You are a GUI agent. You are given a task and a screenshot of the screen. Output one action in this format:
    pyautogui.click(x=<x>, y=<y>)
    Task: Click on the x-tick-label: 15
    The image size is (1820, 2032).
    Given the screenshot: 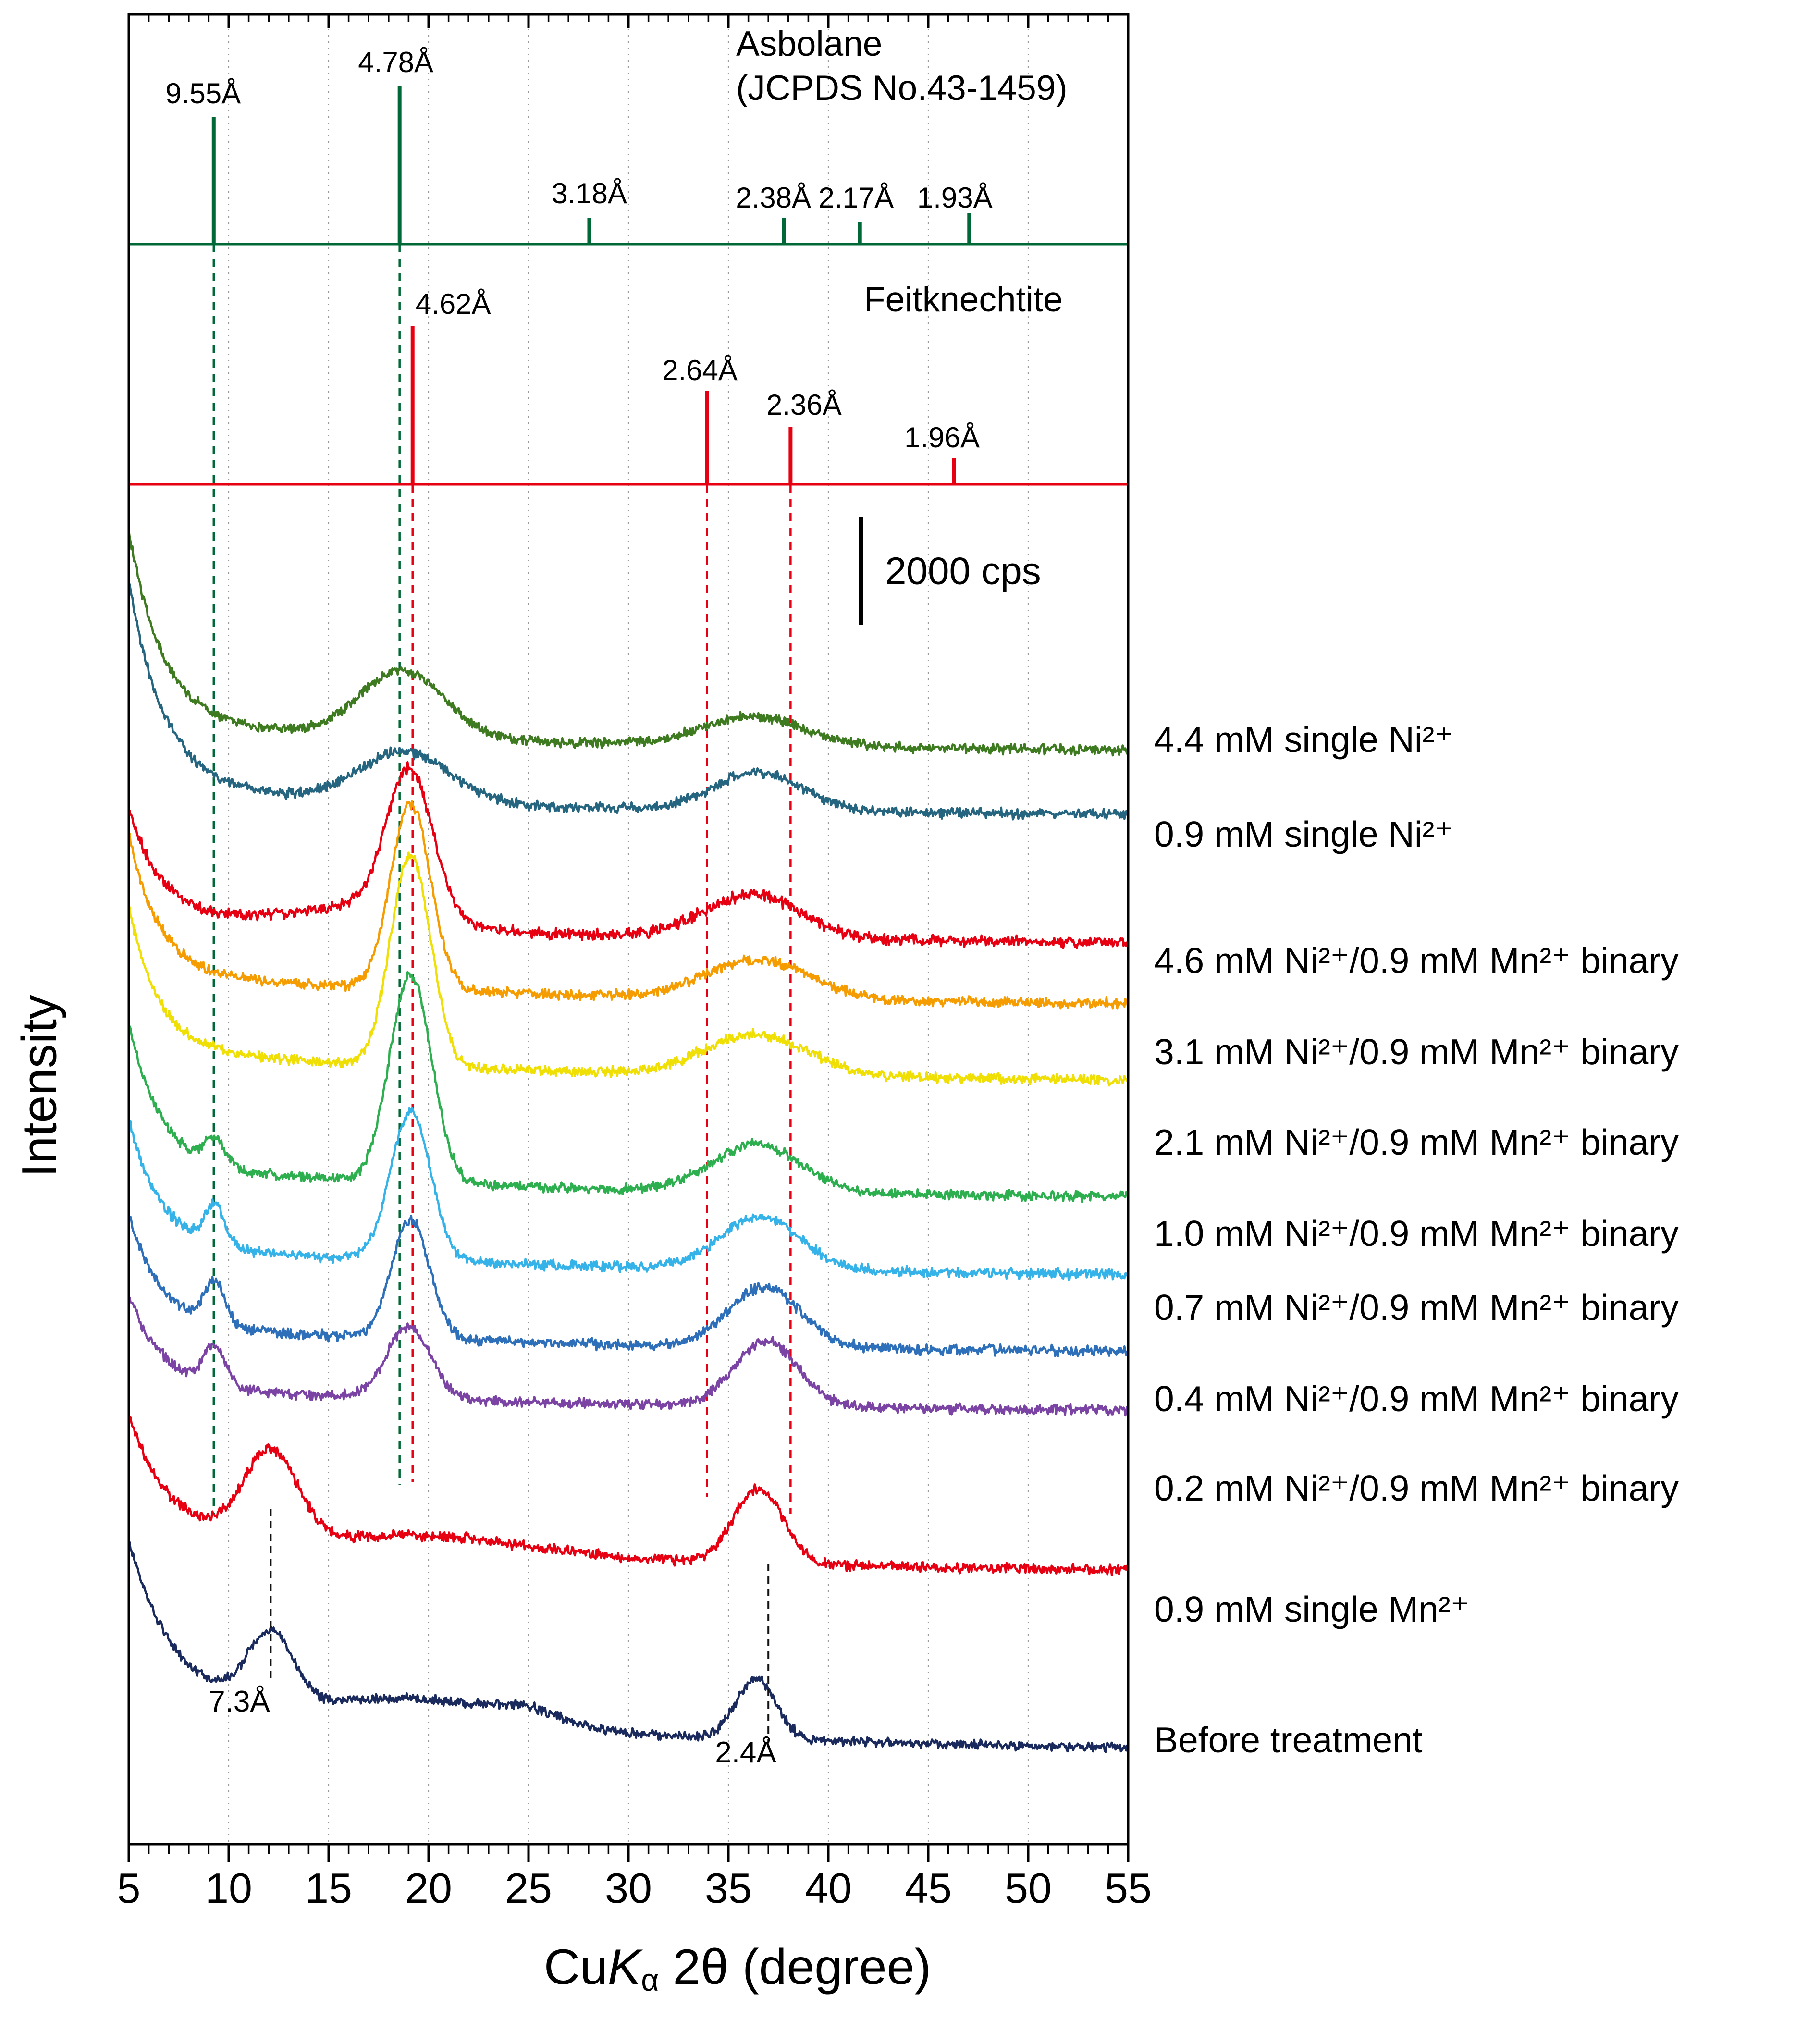 What is the action you would take?
    pyautogui.click(x=329, y=1888)
    